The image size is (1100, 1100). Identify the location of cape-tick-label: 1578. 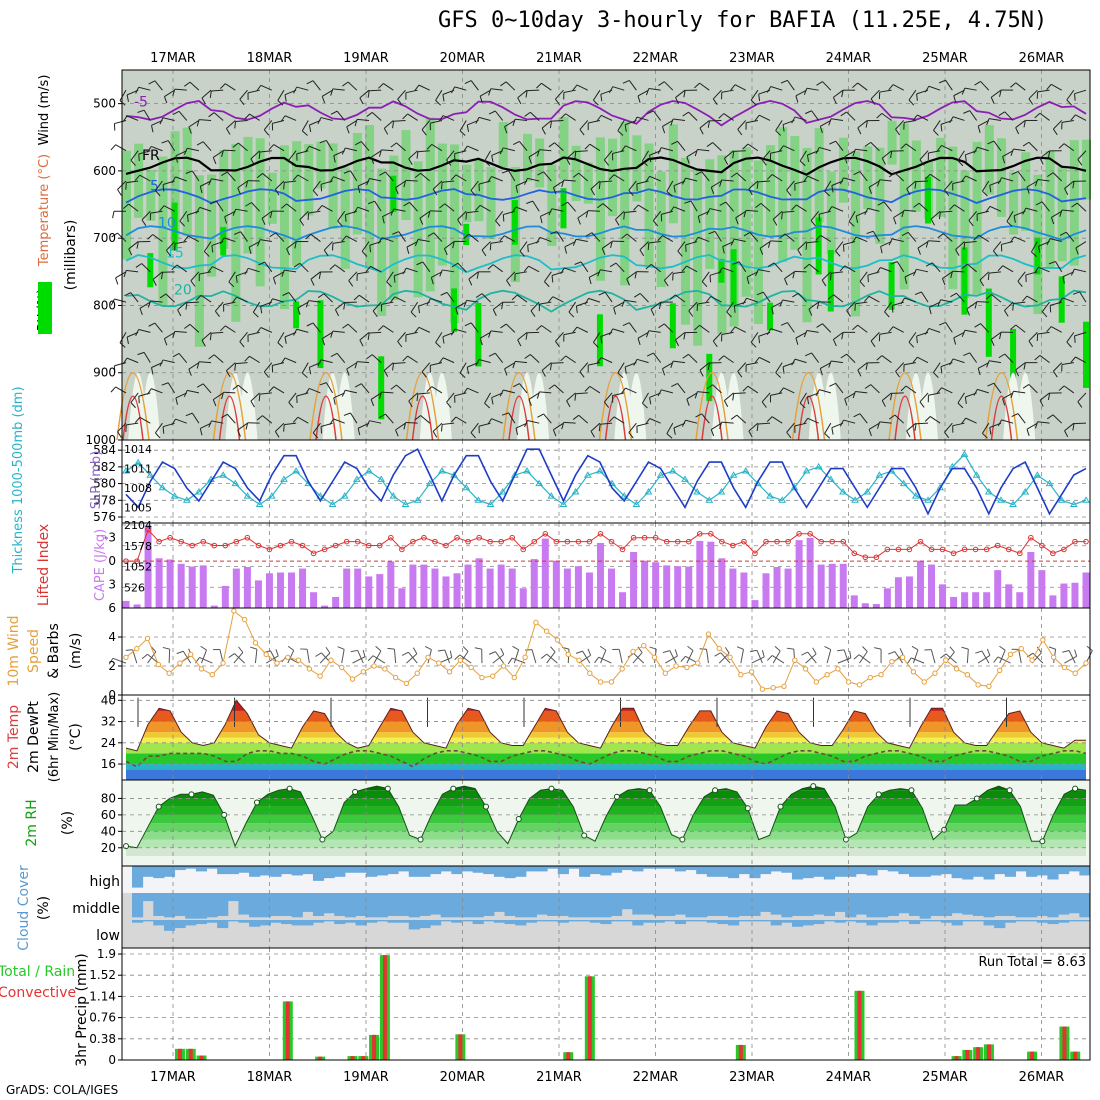
(138, 546).